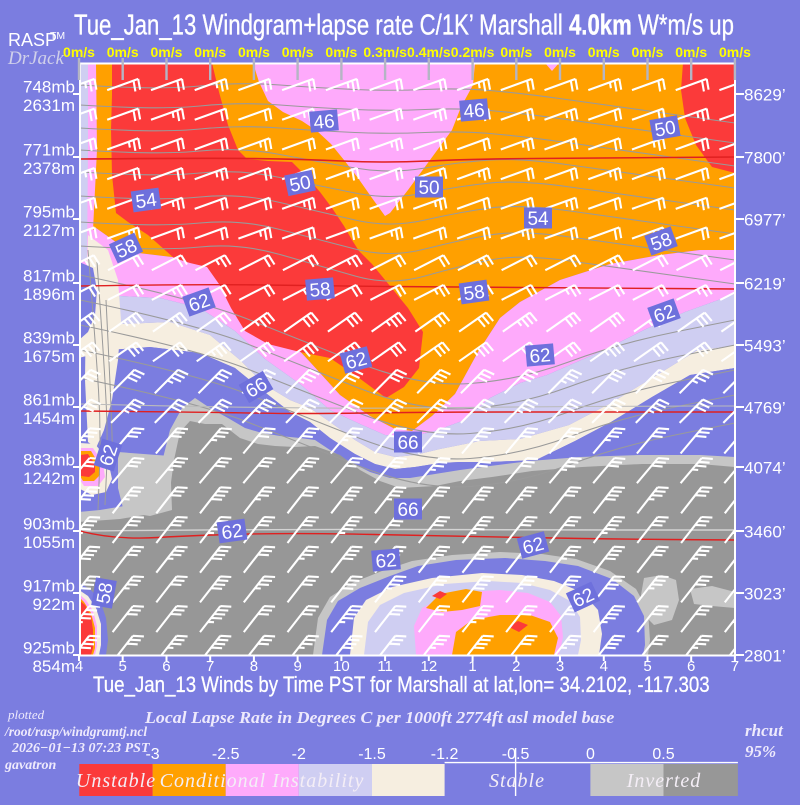  I want to click on svg-text: Inverted, so click(664, 781).